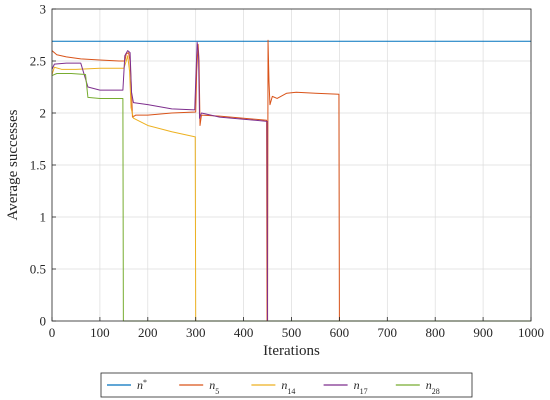  What do you see at coordinates (43, 9) in the screenshot?
I see `y-tick-label: 3` at bounding box center [43, 9].